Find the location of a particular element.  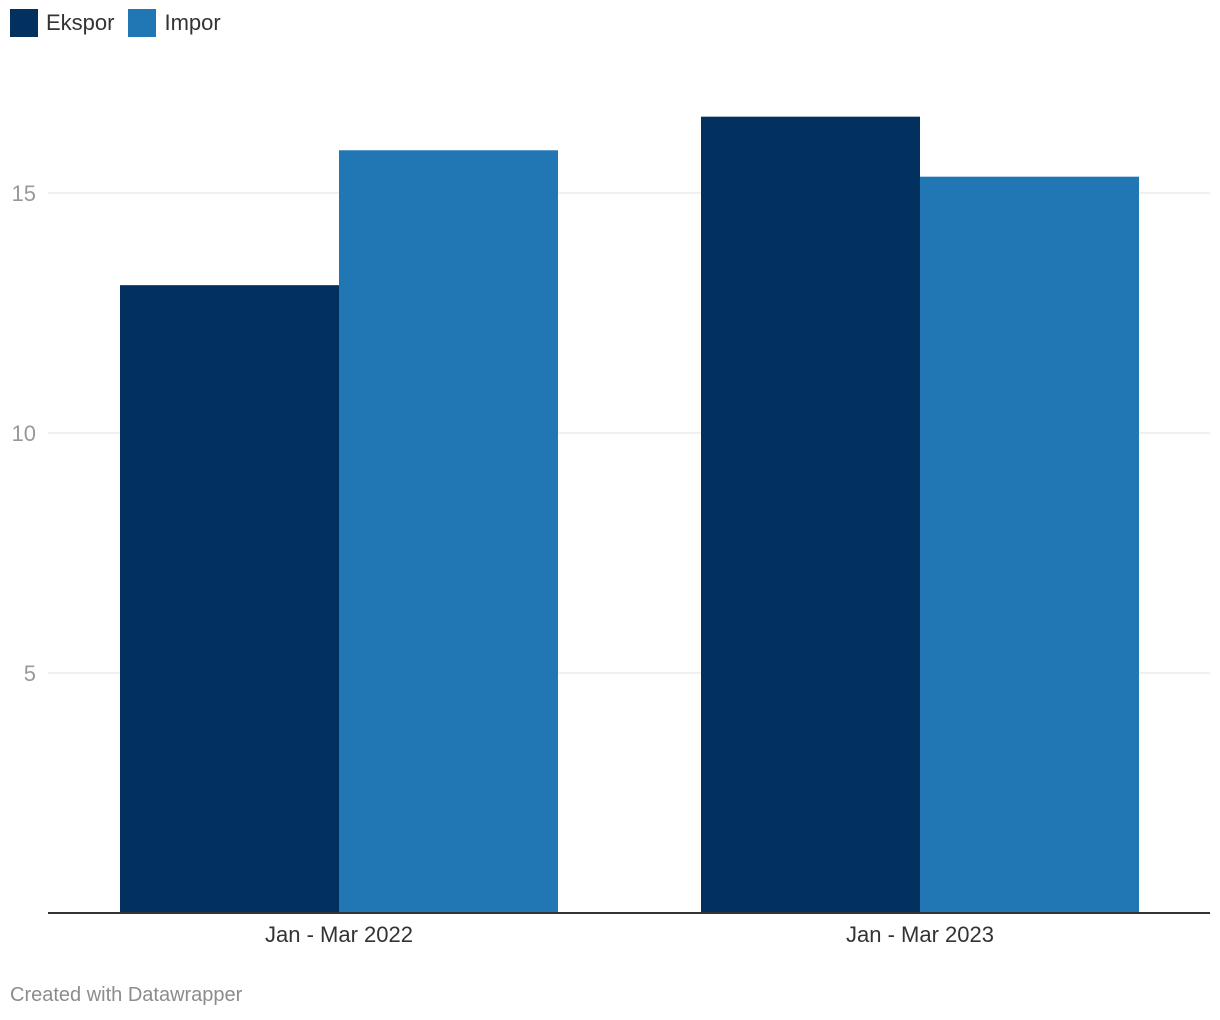

legend-swatch-impor is located at coordinates (142, 23).